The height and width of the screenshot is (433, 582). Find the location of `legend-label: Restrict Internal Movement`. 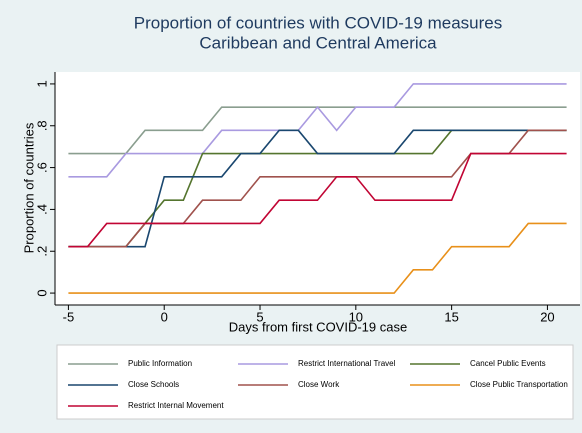

legend-label: Restrict Internal Movement is located at coordinates (176, 405).